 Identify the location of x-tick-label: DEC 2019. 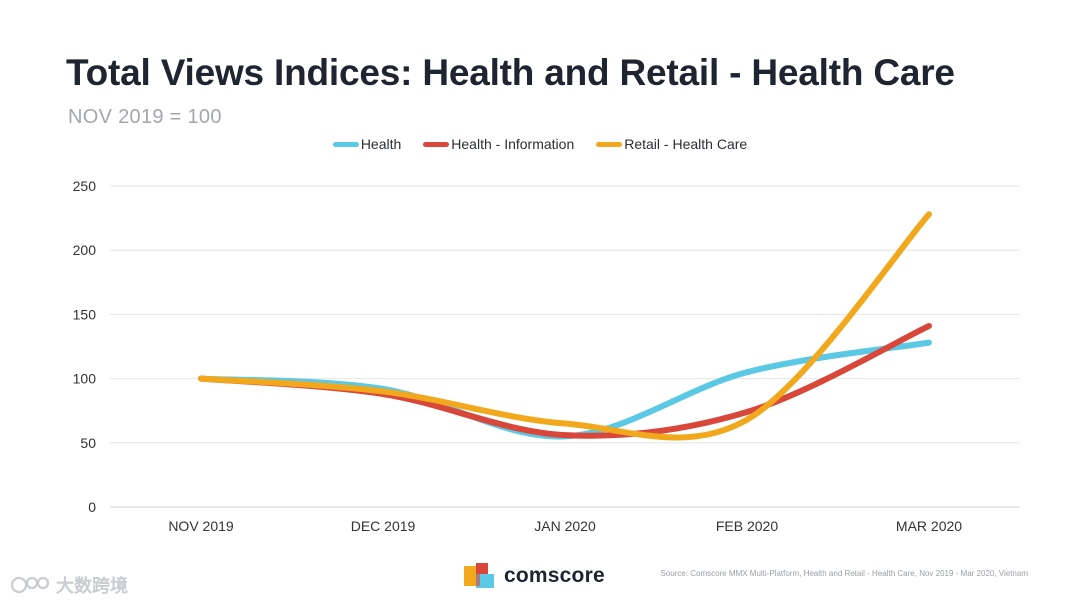
(383, 526).